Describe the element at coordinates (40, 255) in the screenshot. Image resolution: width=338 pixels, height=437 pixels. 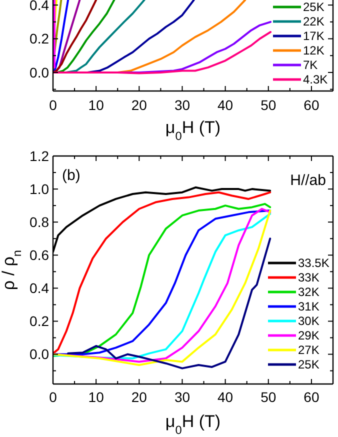
I see `y-tick-label: 0.6` at that location.